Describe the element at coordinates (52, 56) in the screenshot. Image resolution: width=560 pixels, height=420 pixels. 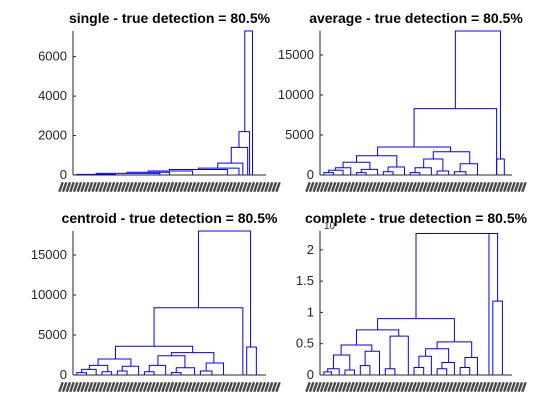
I see `y-tick-label: 6000` at that location.